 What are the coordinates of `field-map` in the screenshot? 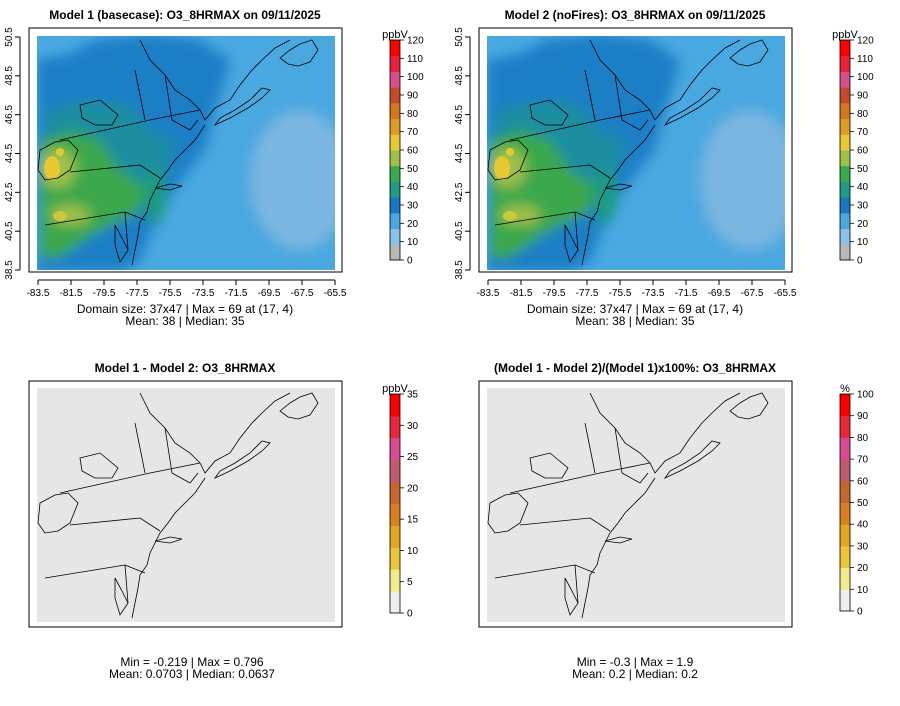 It's located at (186, 153).